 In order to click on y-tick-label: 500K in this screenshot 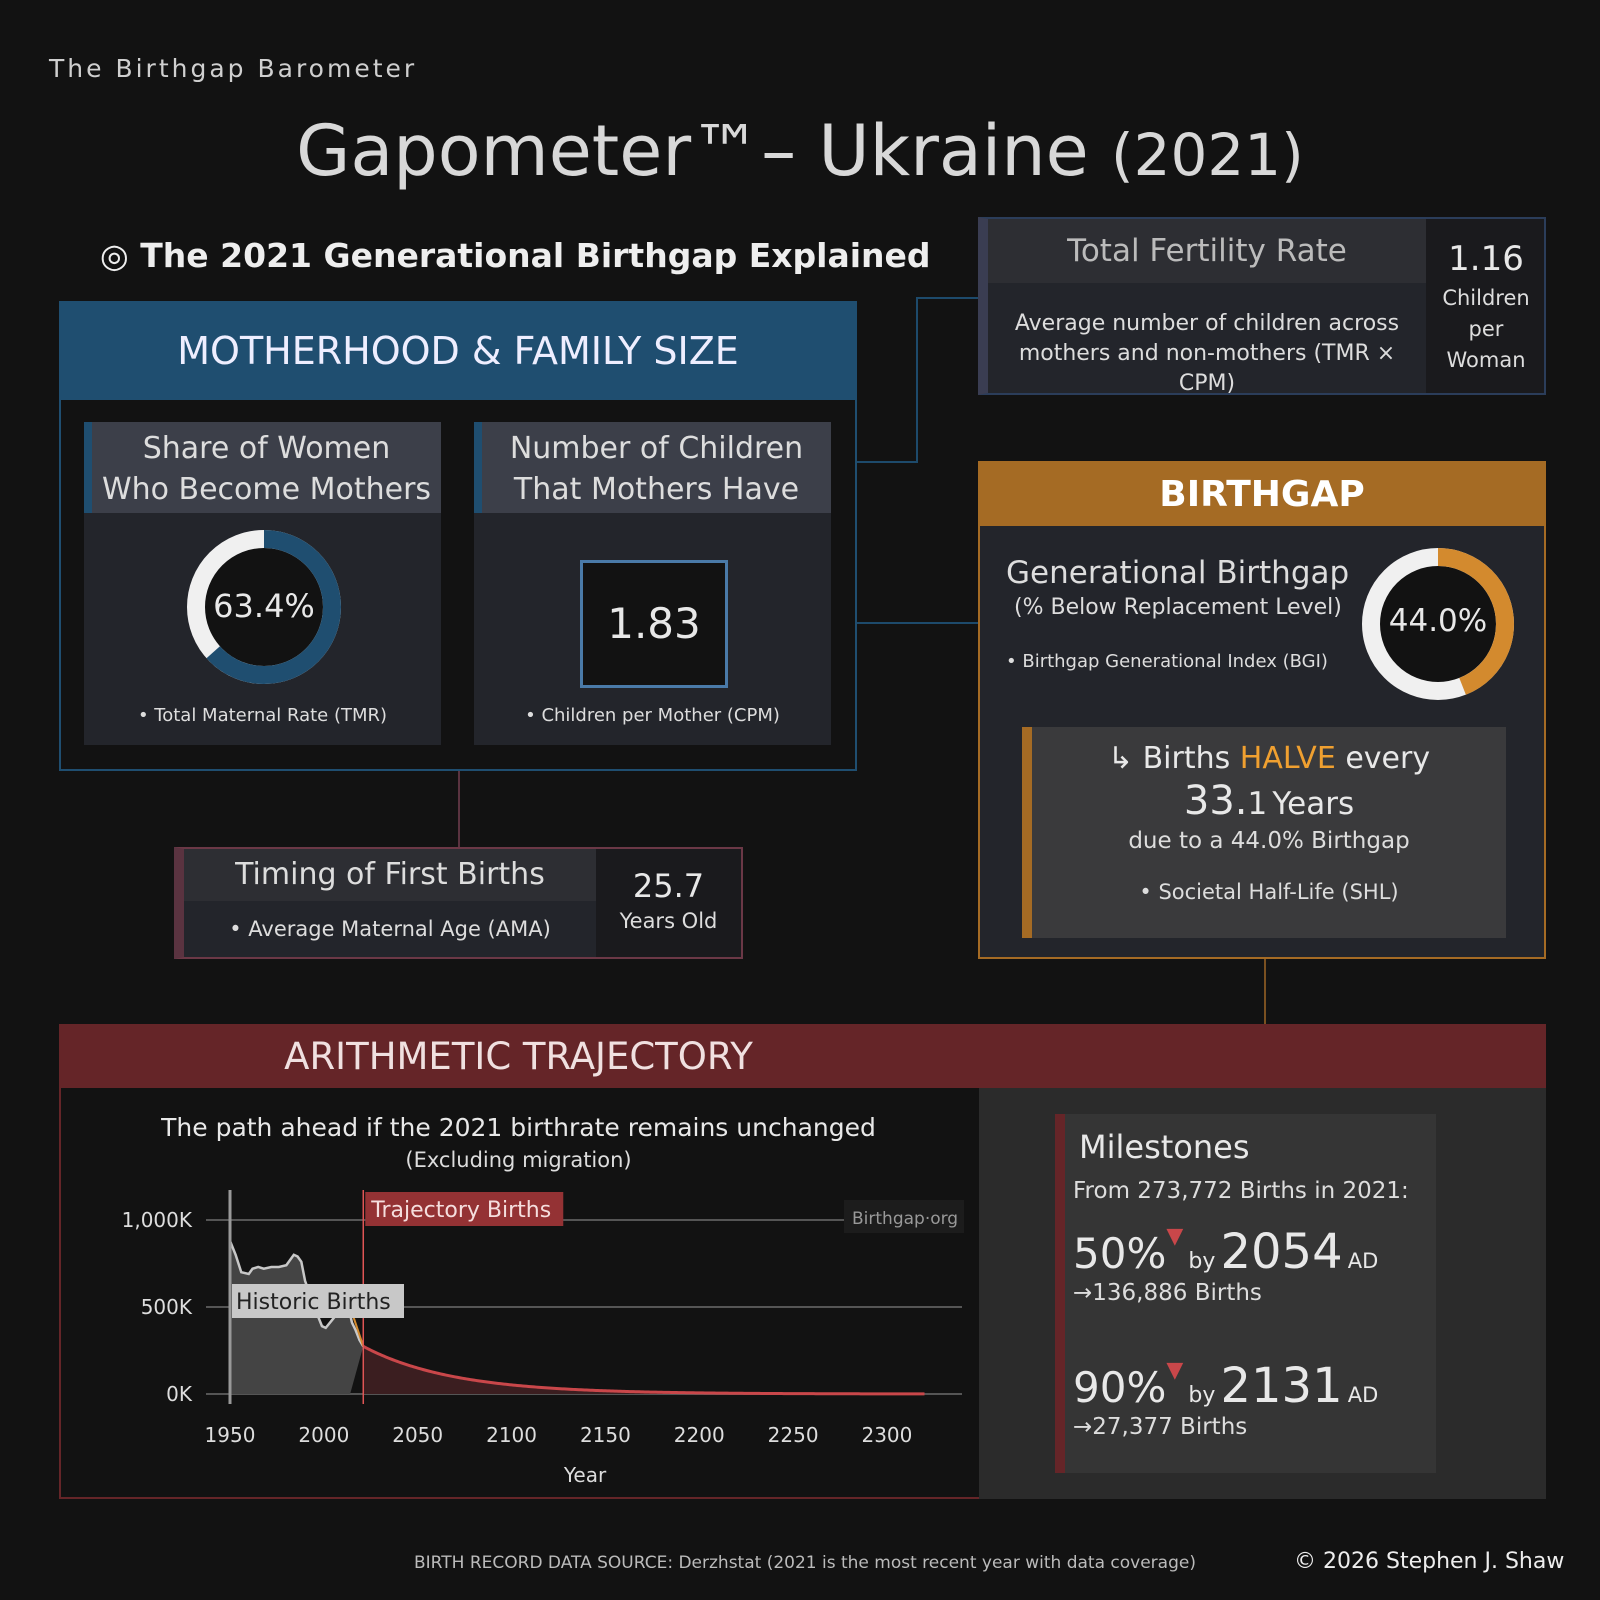, I will do `click(167, 1307)`.